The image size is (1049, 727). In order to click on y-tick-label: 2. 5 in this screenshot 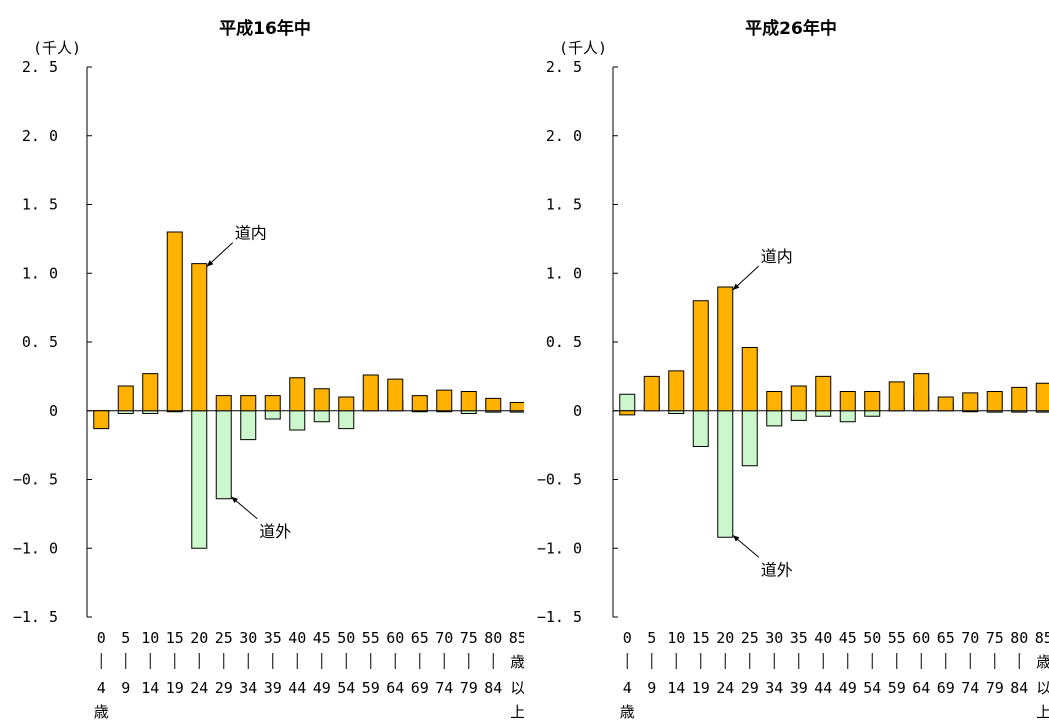, I will do `click(564, 67)`.